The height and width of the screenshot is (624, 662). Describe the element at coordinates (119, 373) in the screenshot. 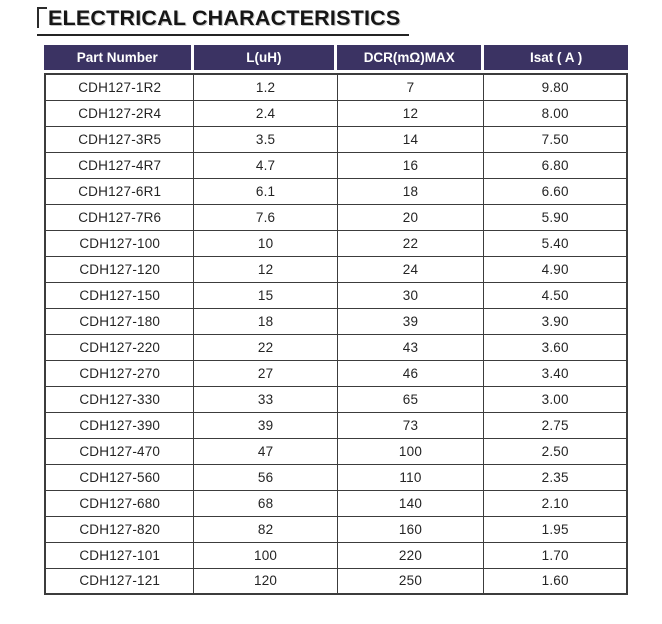

I see `table-cell: CDH127-270` at that location.